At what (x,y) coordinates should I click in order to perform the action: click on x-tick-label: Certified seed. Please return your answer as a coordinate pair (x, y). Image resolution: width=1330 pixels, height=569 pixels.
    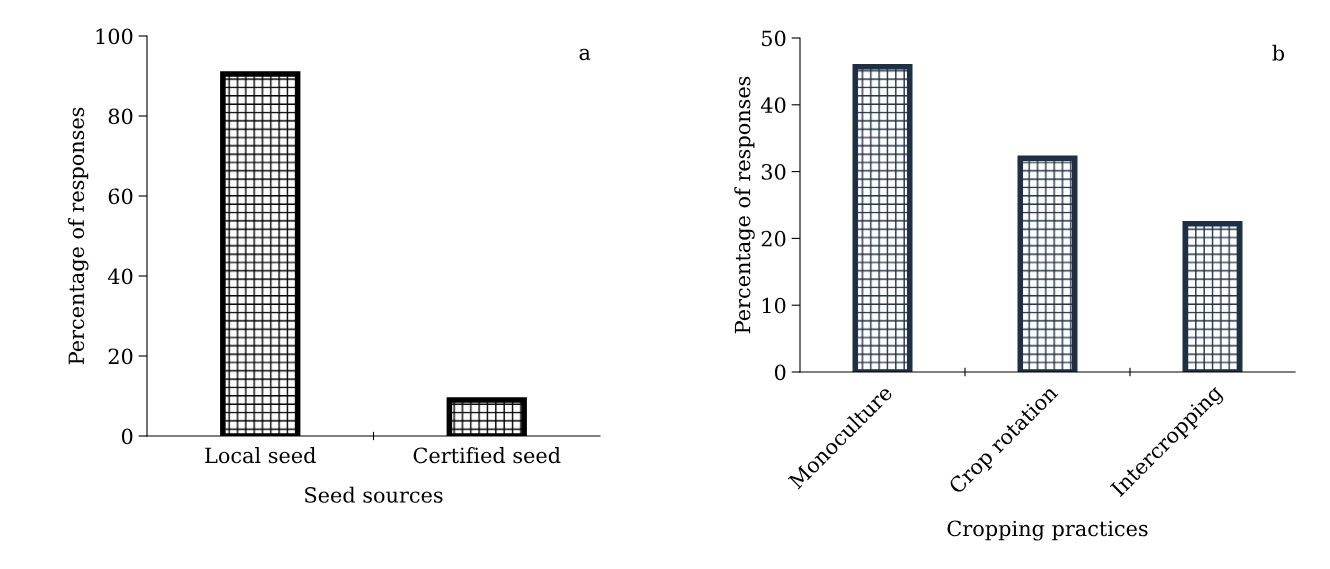
    Looking at the image, I should click on (487, 455).